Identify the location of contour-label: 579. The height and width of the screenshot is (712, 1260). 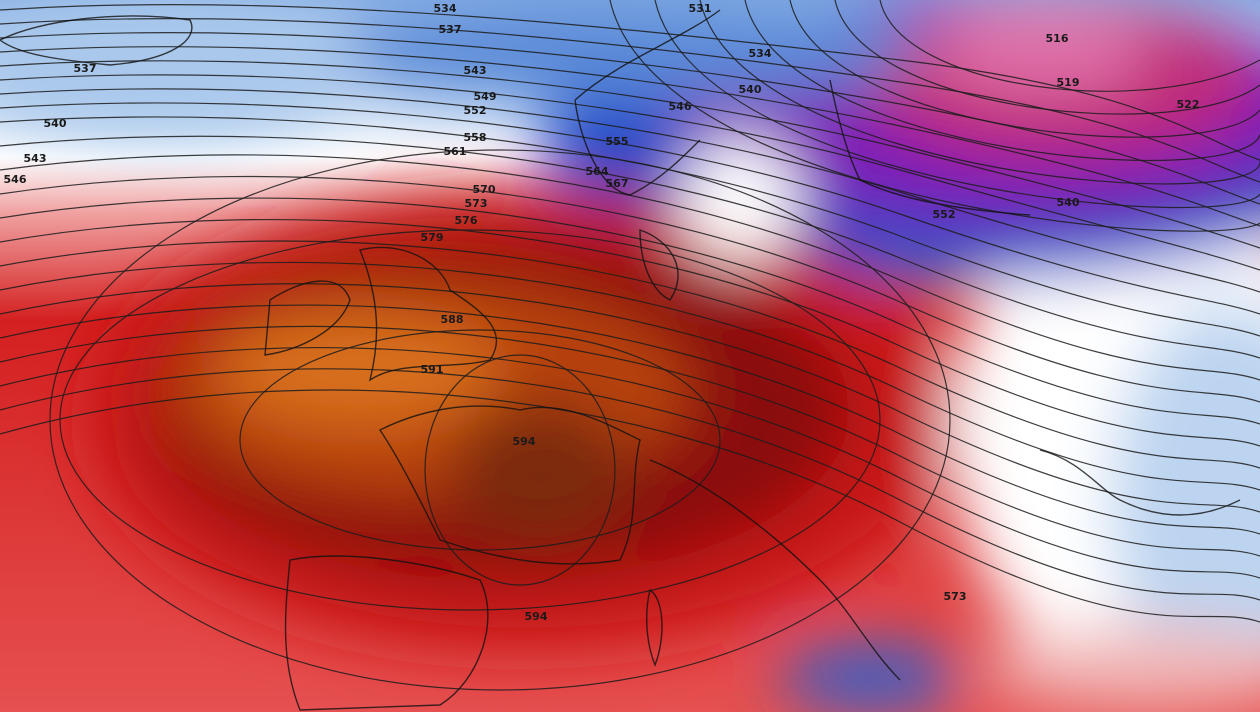
(432, 237).